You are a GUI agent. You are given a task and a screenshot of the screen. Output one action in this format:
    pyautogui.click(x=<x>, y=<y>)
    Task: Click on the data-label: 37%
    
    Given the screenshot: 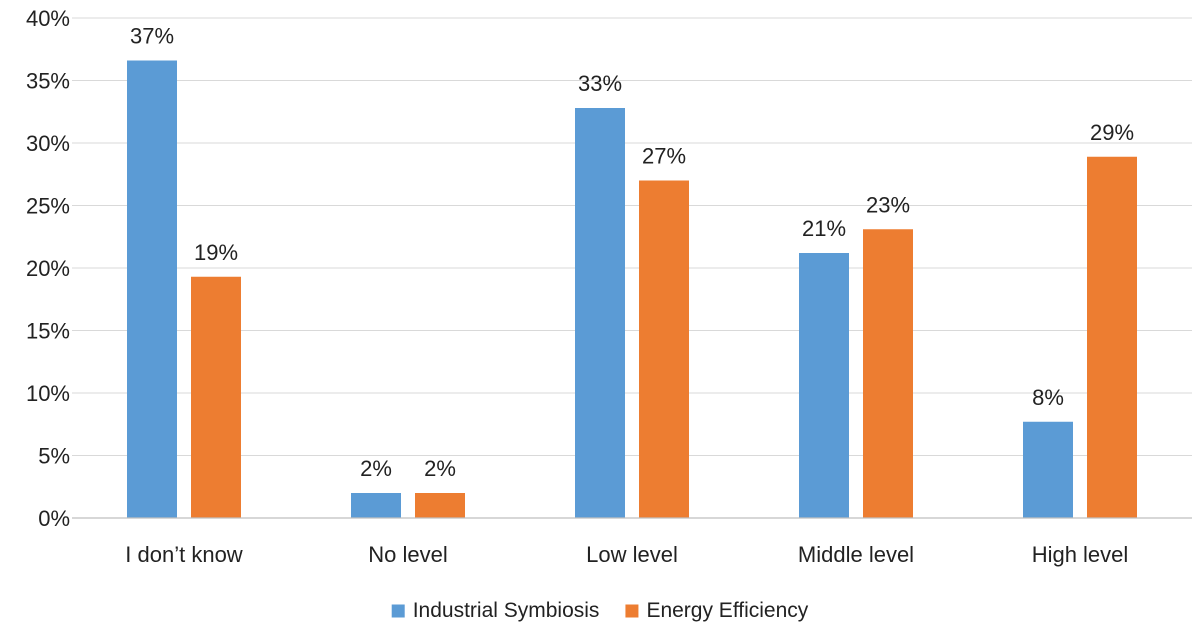 What is the action you would take?
    pyautogui.click(x=152, y=36)
    